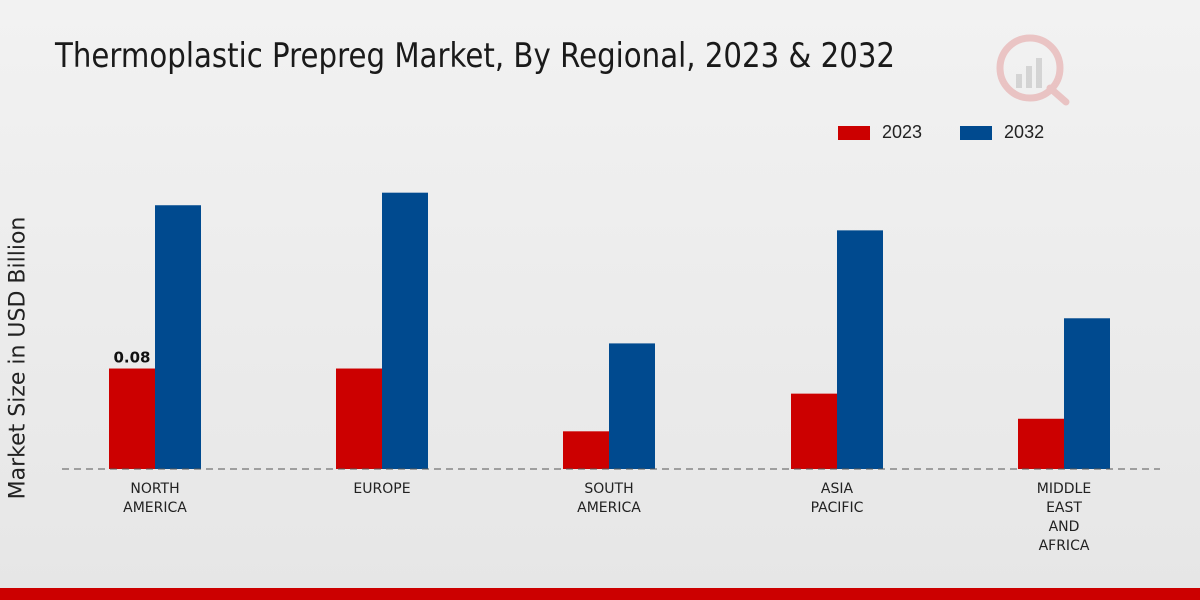 The width and height of the screenshot is (1200, 600). I want to click on legend-label-2032: 2032, so click(1024, 132).